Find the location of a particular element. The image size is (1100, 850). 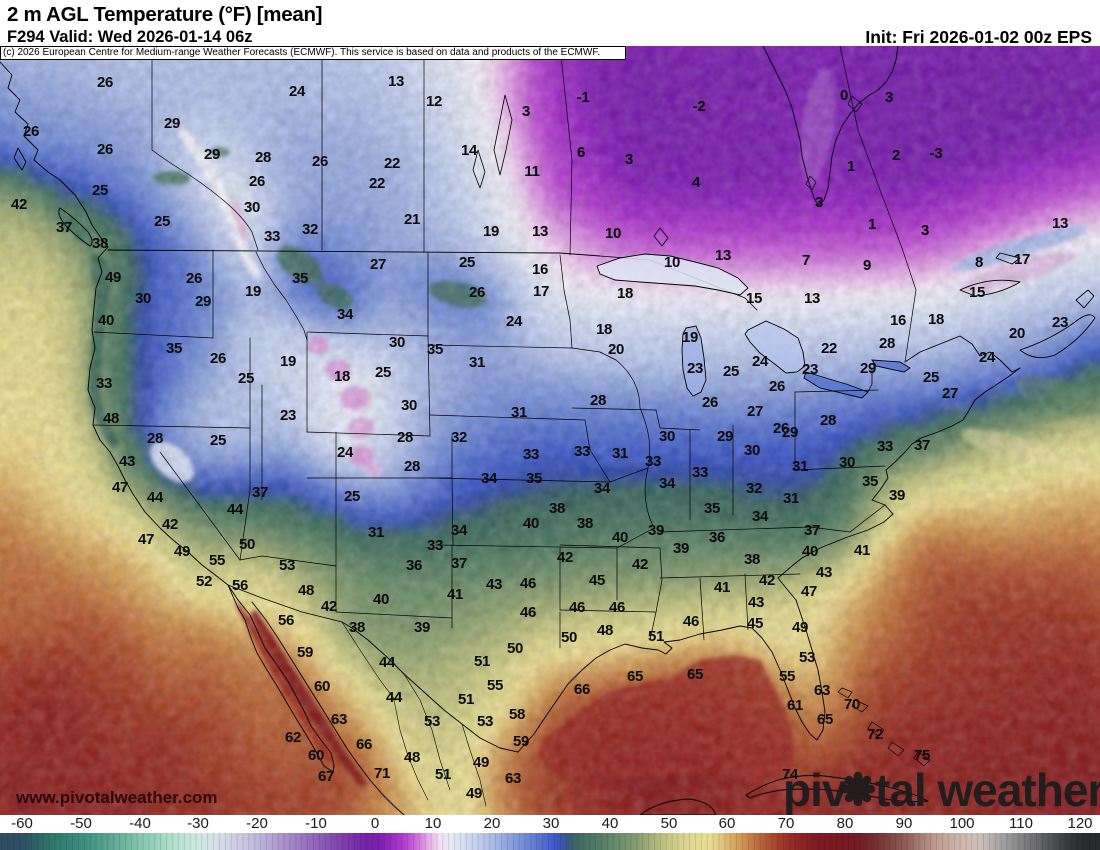

svg-text: -2 is located at coordinates (699, 106).